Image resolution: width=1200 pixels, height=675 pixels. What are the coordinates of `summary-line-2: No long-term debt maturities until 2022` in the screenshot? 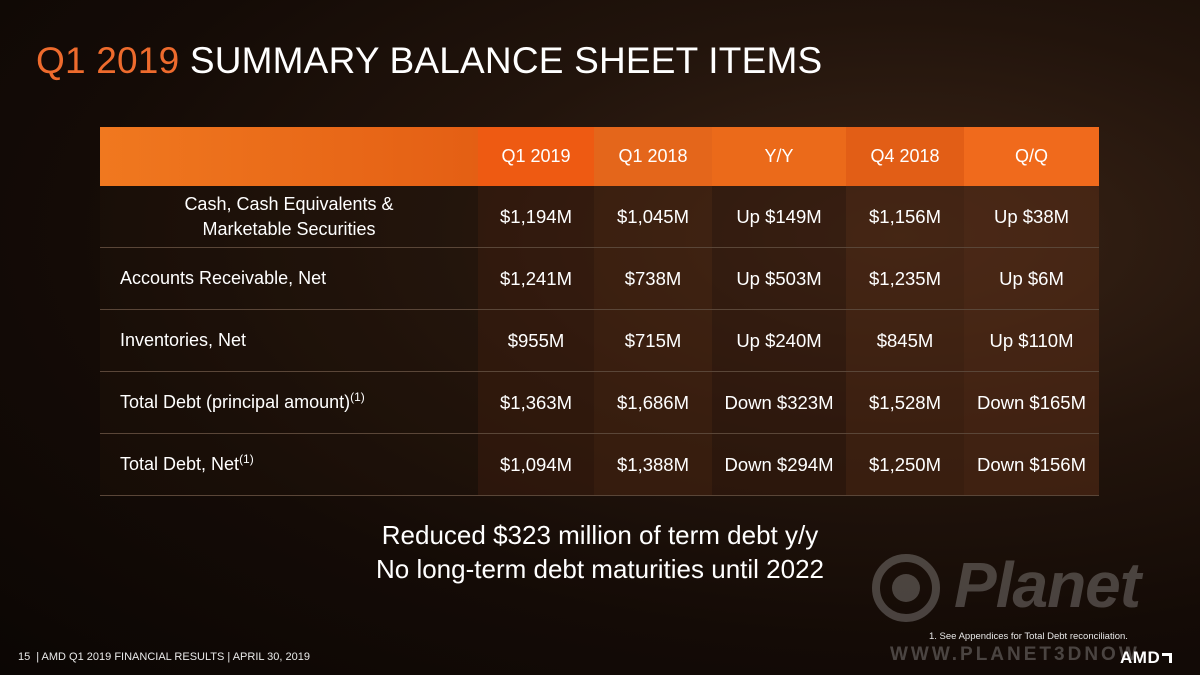 It's located at (599, 569).